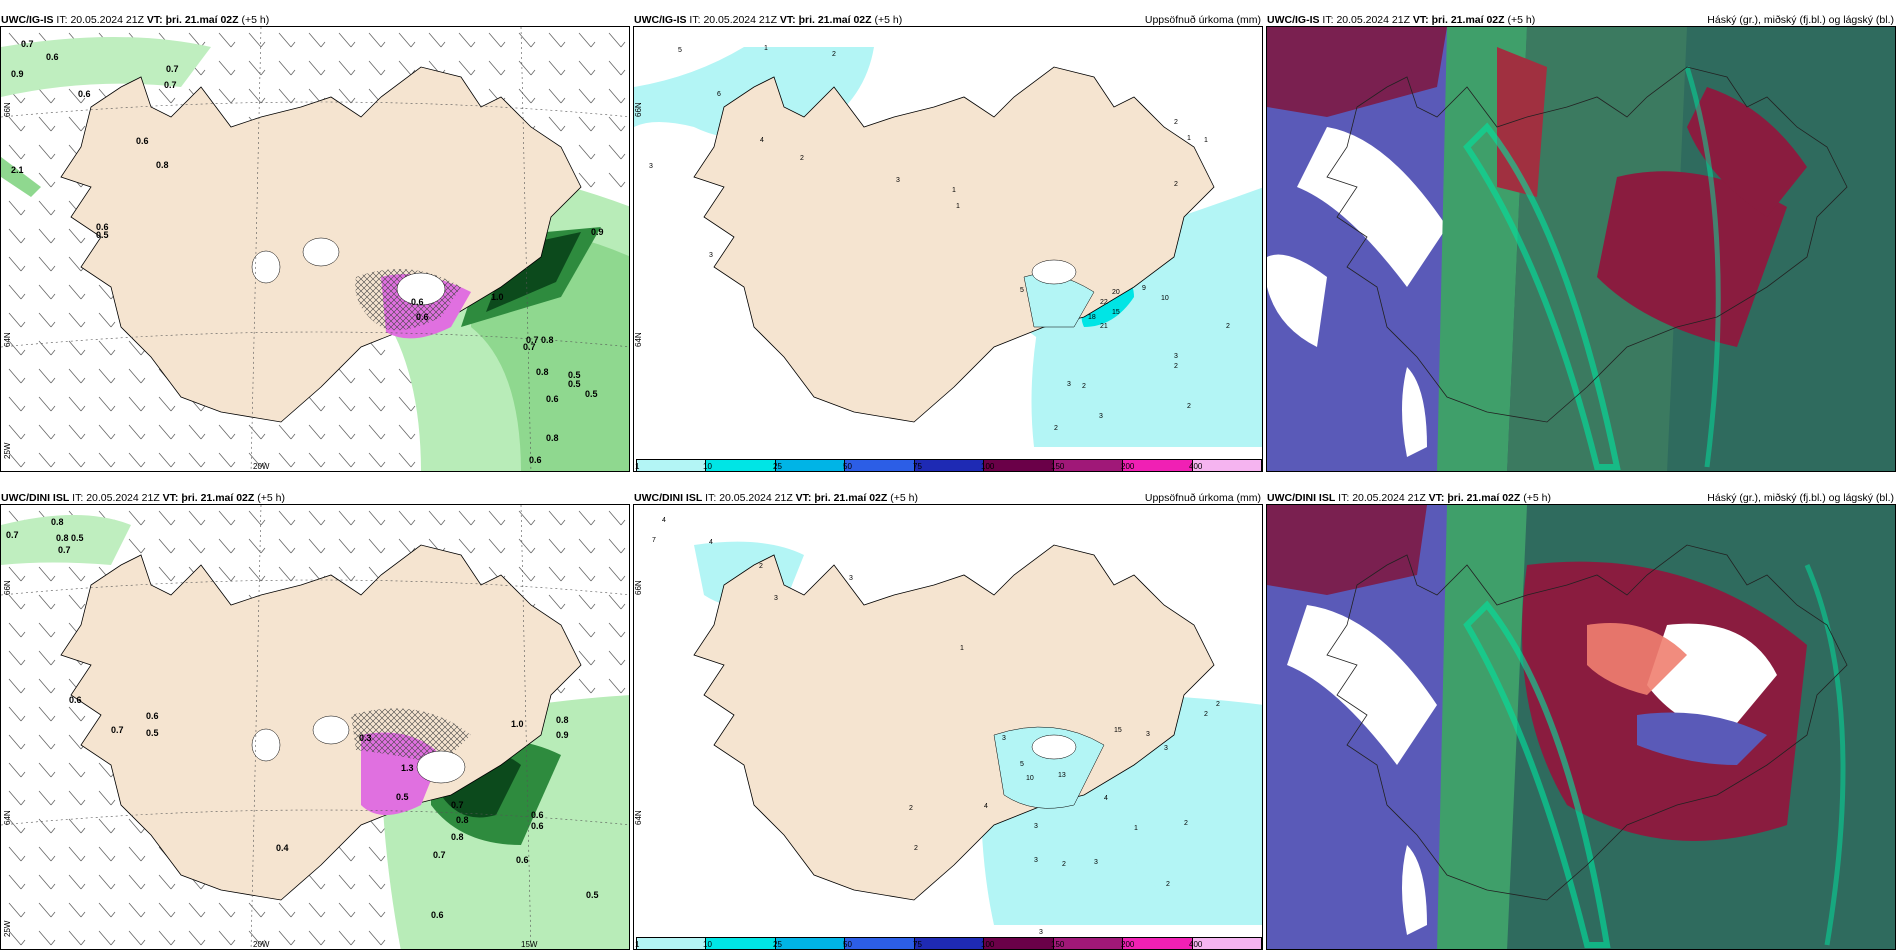 Image resolution: width=1900 pixels, height=950 pixels. Describe the element at coordinates (365, 738) in the screenshot. I see `vis-value: 0.3` at that location.